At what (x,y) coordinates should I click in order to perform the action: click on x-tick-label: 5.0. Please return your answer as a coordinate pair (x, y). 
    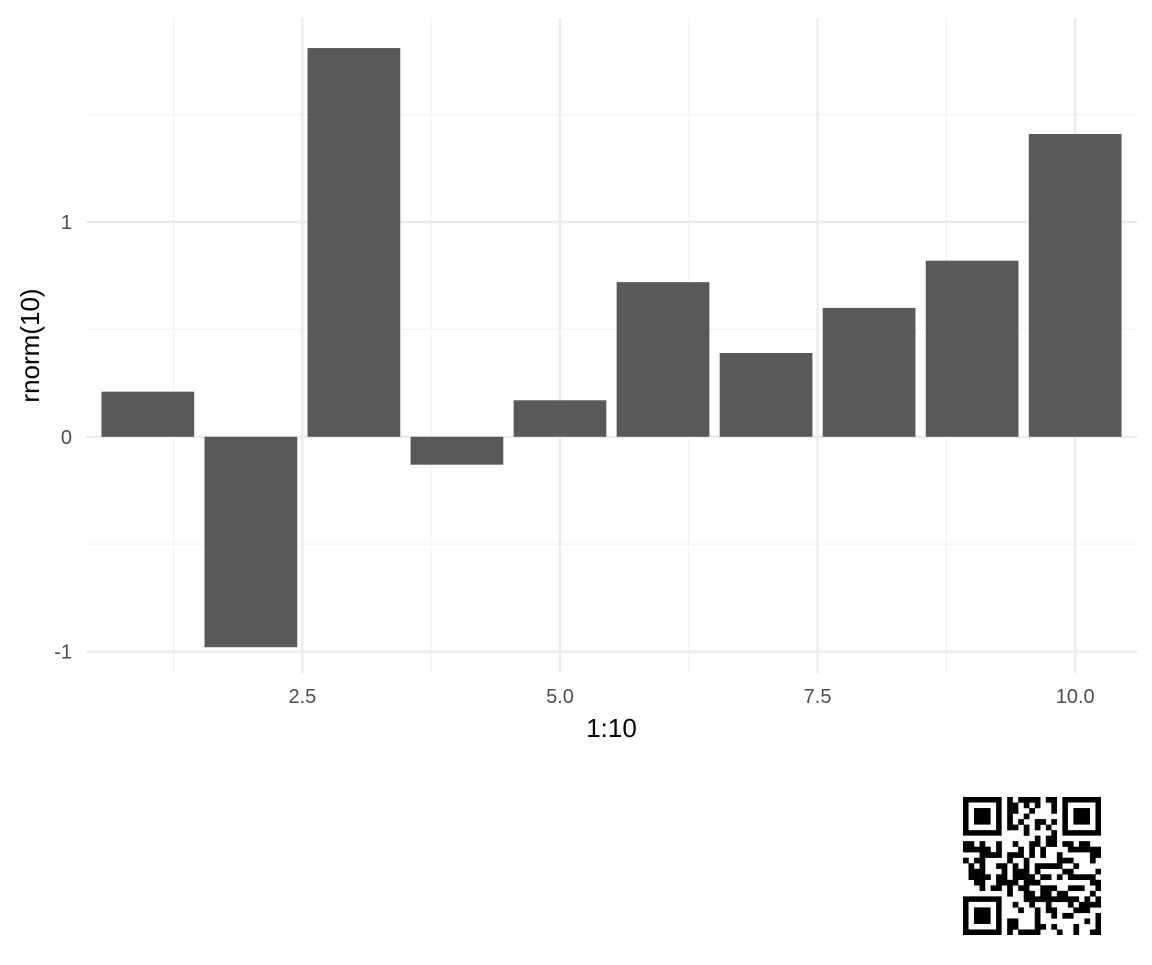
    Looking at the image, I should click on (560, 697).